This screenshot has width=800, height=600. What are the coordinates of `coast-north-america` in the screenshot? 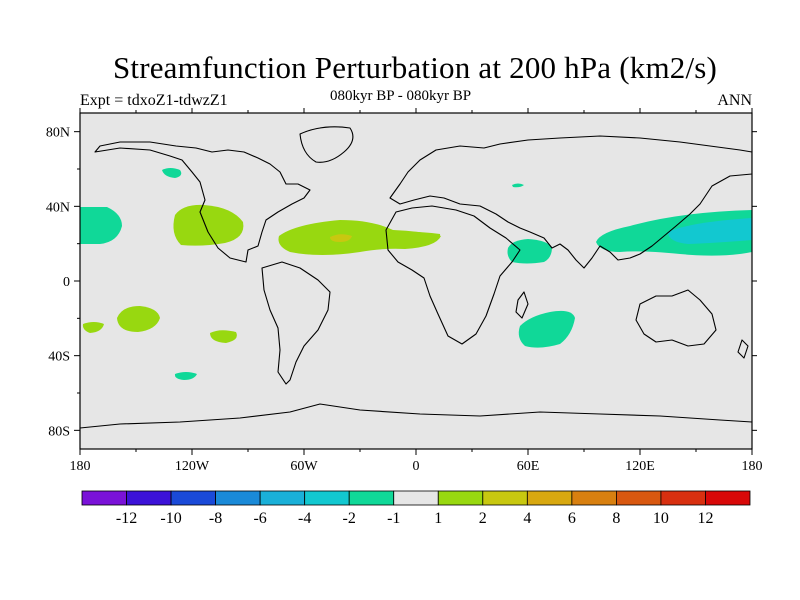 It's located at (202, 202).